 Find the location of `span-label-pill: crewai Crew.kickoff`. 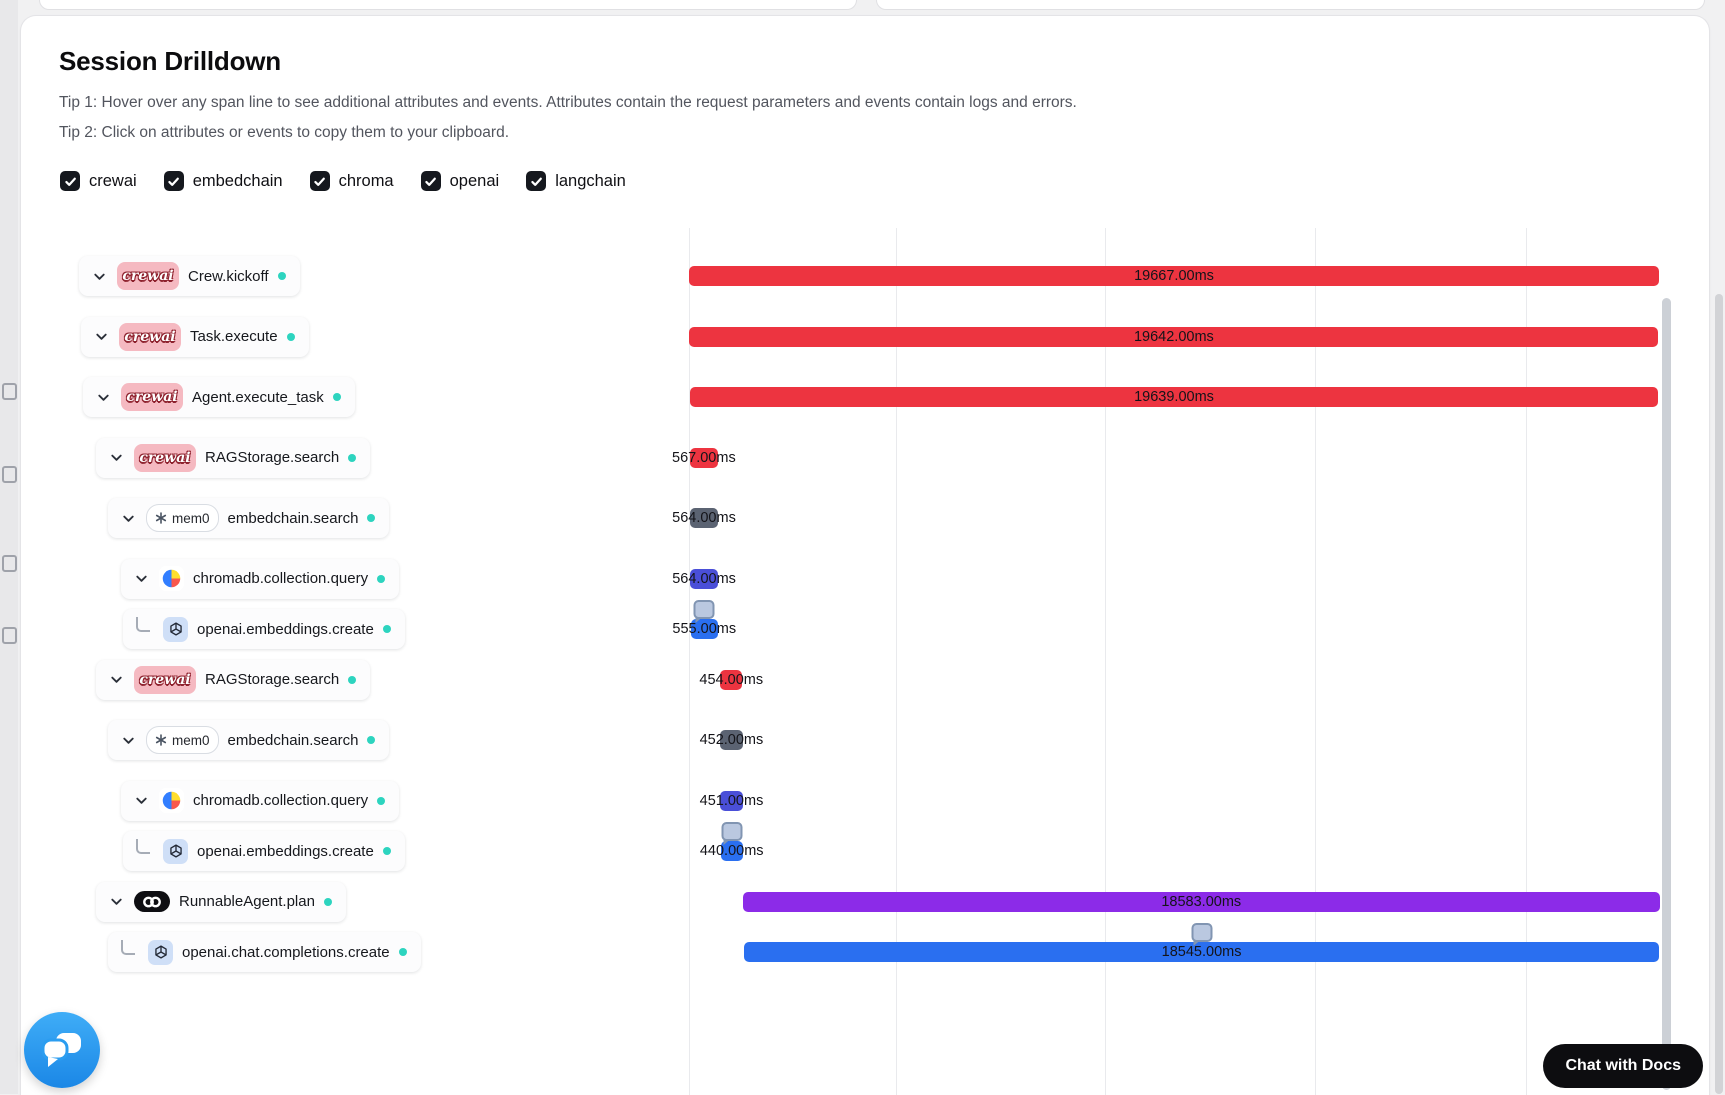

span-label-pill: crewai Crew.kickoff is located at coordinates (189, 276).